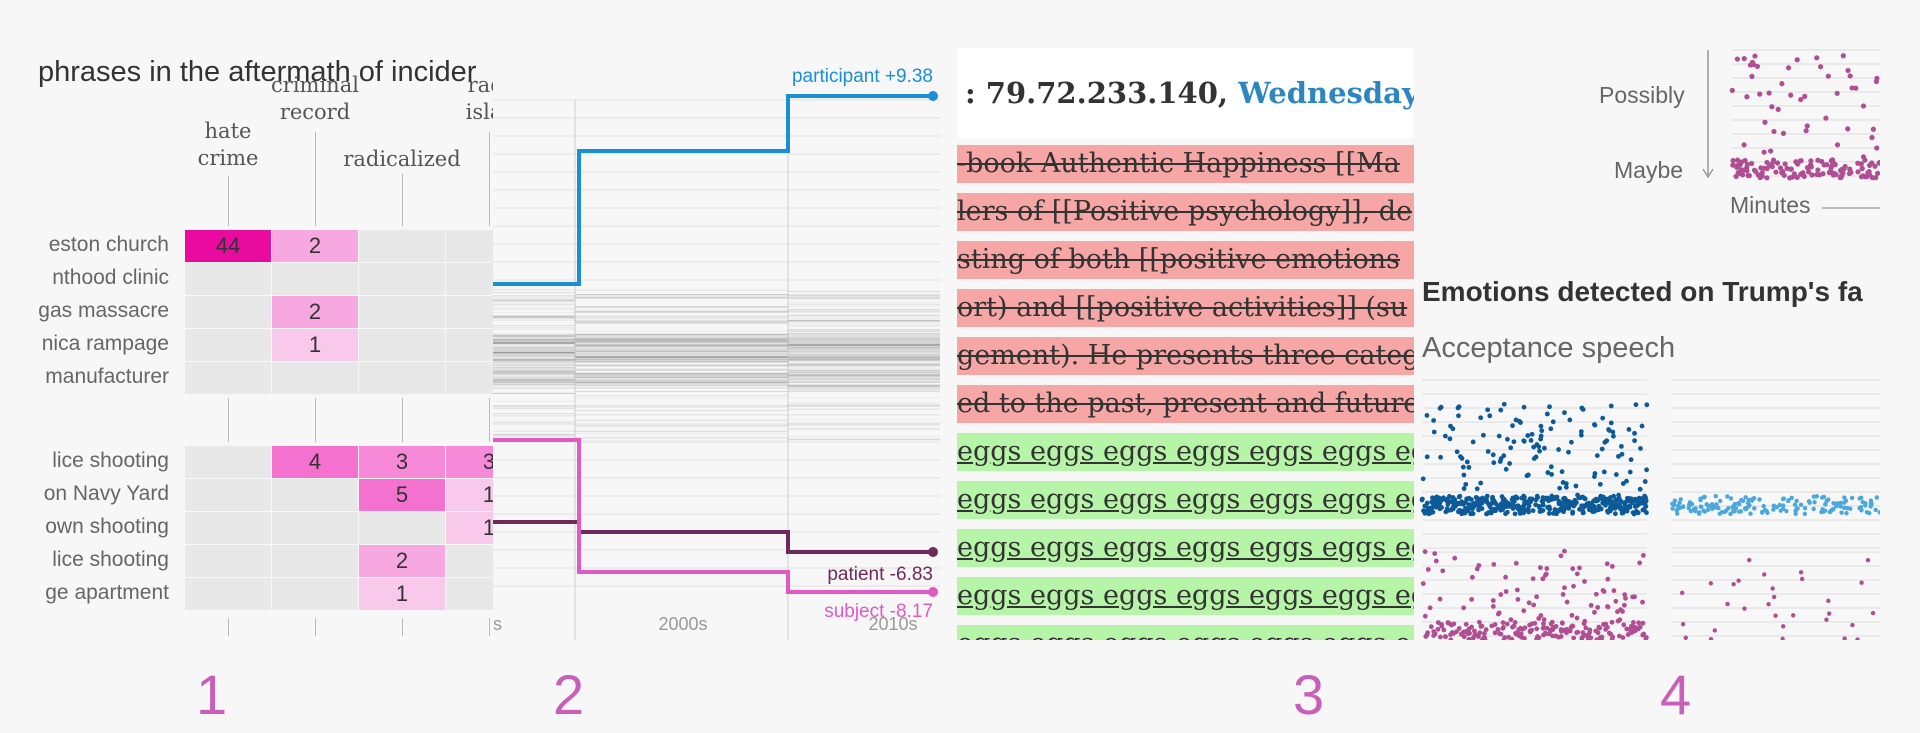  Describe the element at coordinates (315, 345) in the screenshot. I see `heatmap-cell: 1` at that location.